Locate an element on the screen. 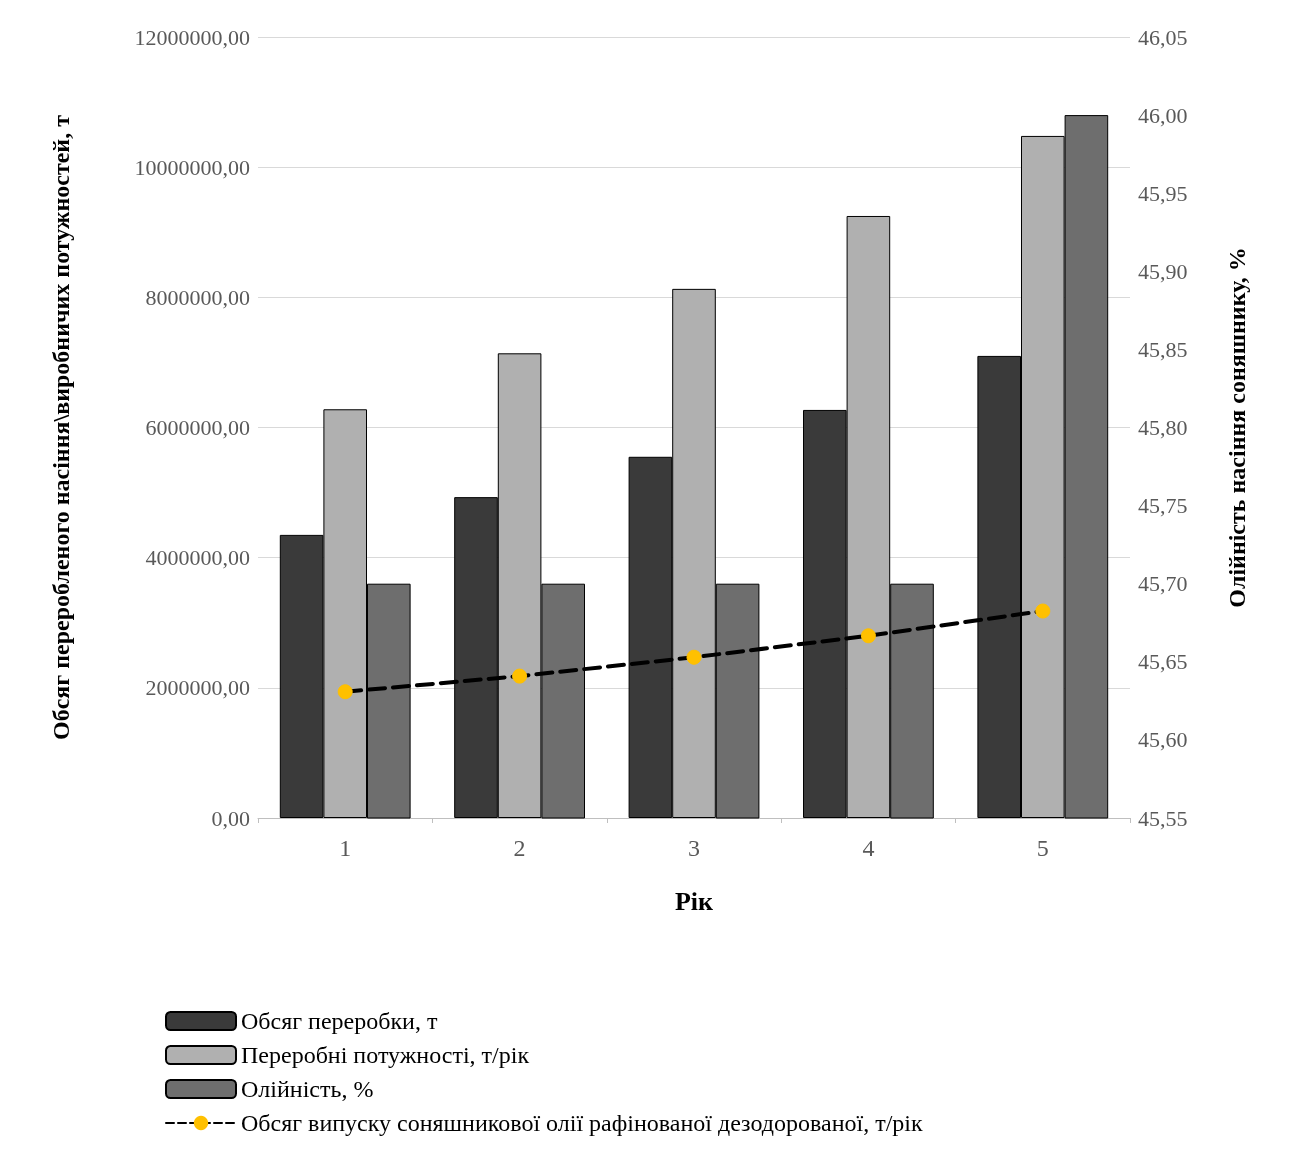  y-axis-title: Обсяг переробленого насіння\виробничих потужностей, т is located at coordinates (61, 427).